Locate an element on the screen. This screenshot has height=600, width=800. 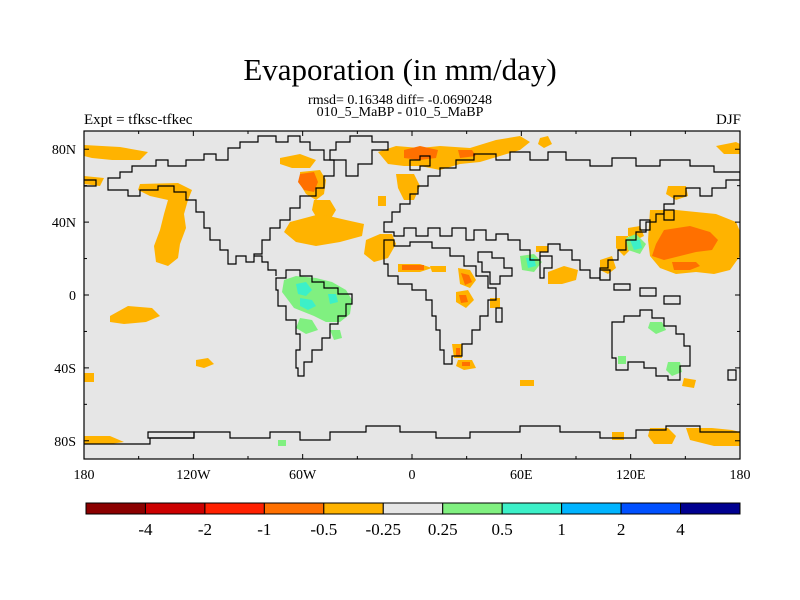
x-tick-label: 120E is located at coordinates (631, 475).